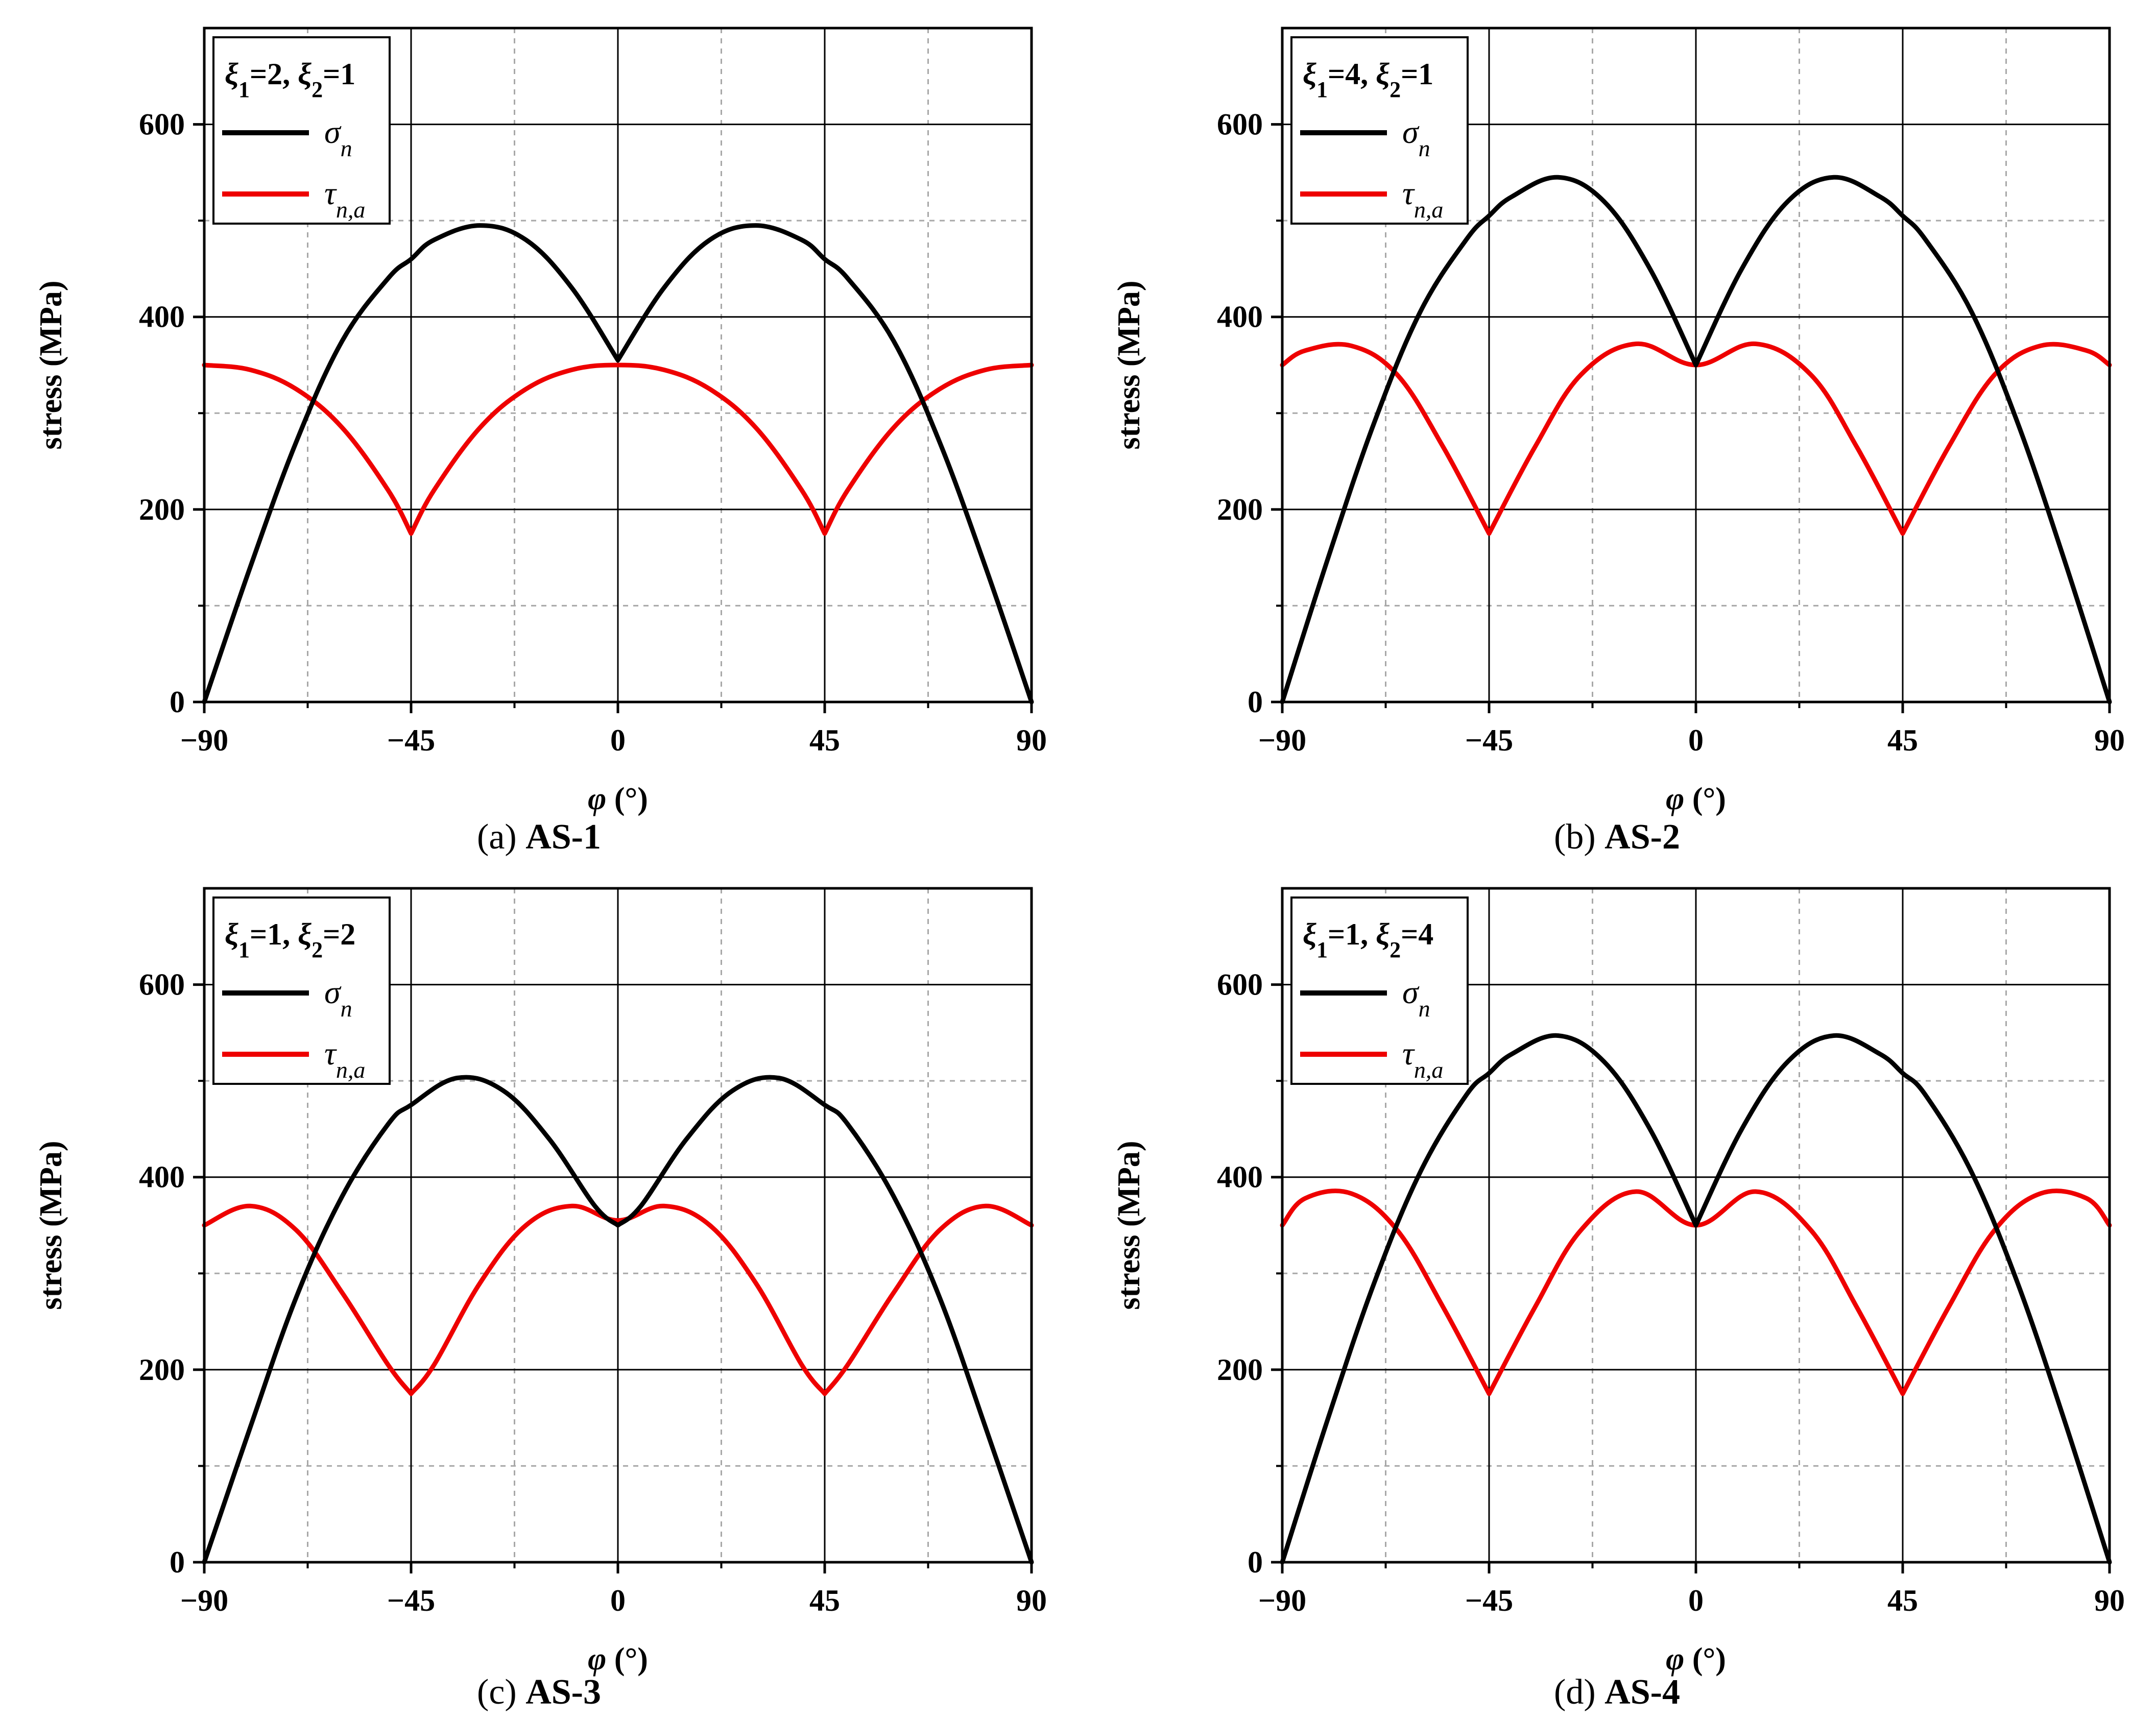  What do you see at coordinates (1379, 990) in the screenshot?
I see `legend: ξ1=1, ξ2=4 σn τn,a` at bounding box center [1379, 990].